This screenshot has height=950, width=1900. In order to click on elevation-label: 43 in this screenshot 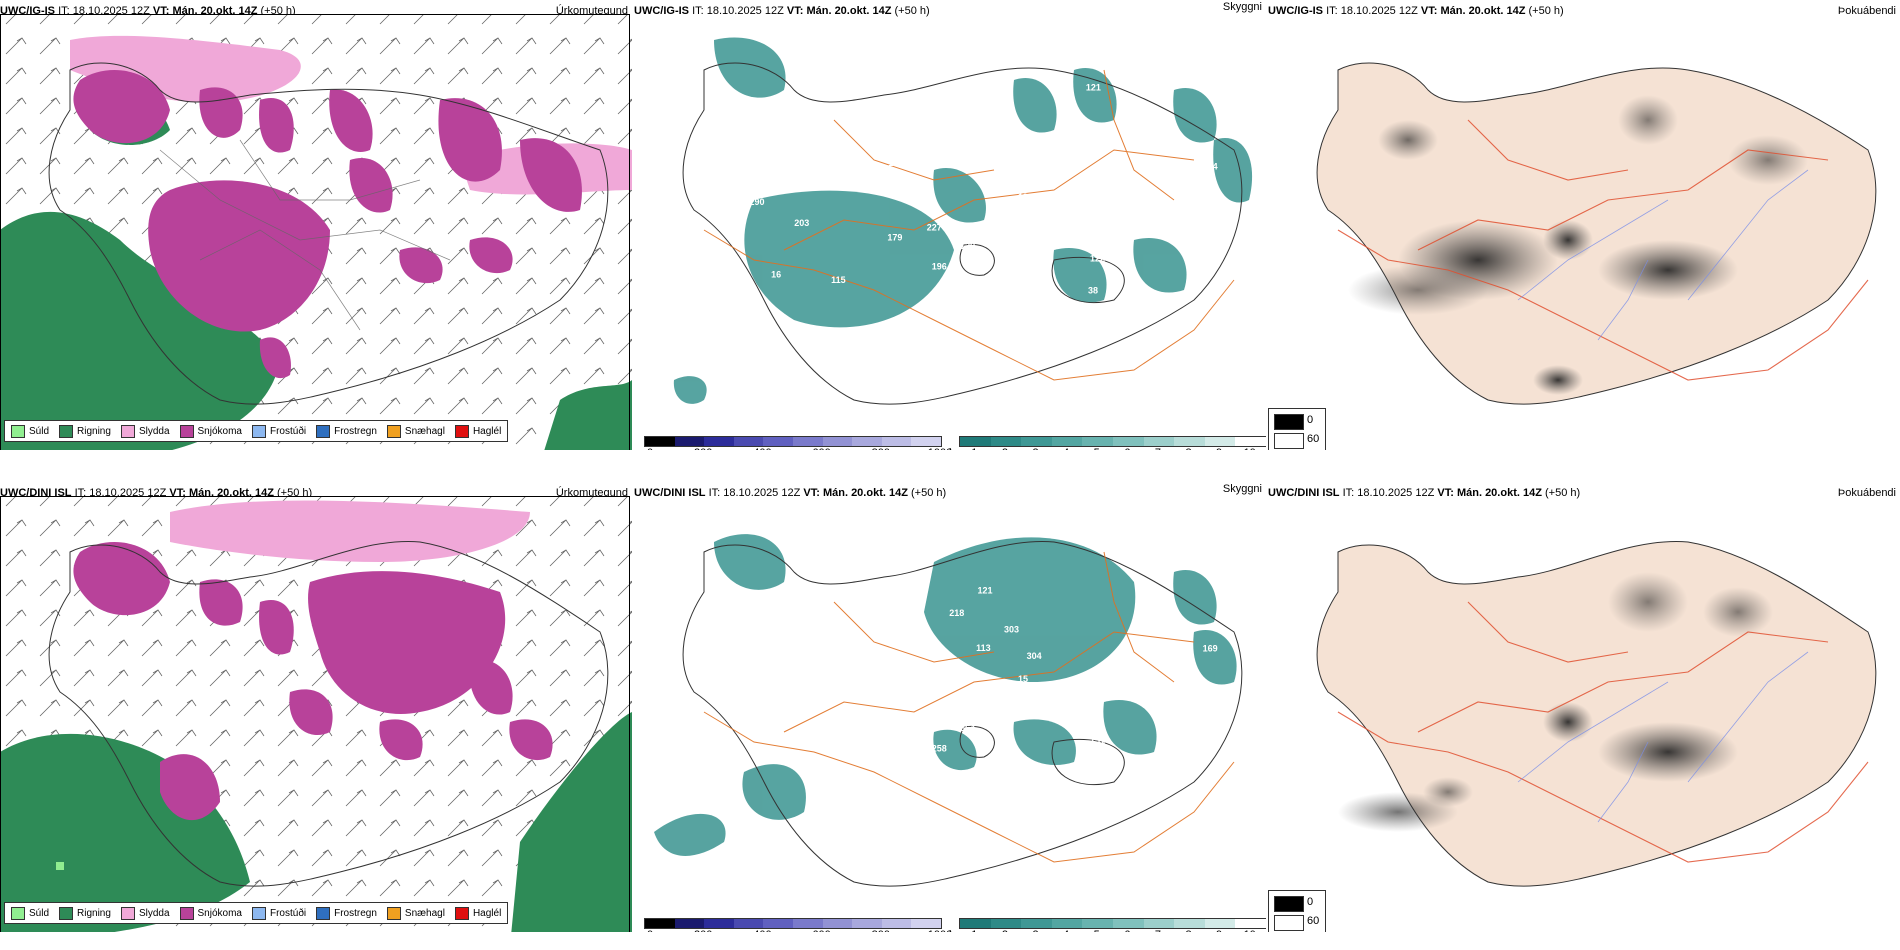, I will do `click(970, 55)`.